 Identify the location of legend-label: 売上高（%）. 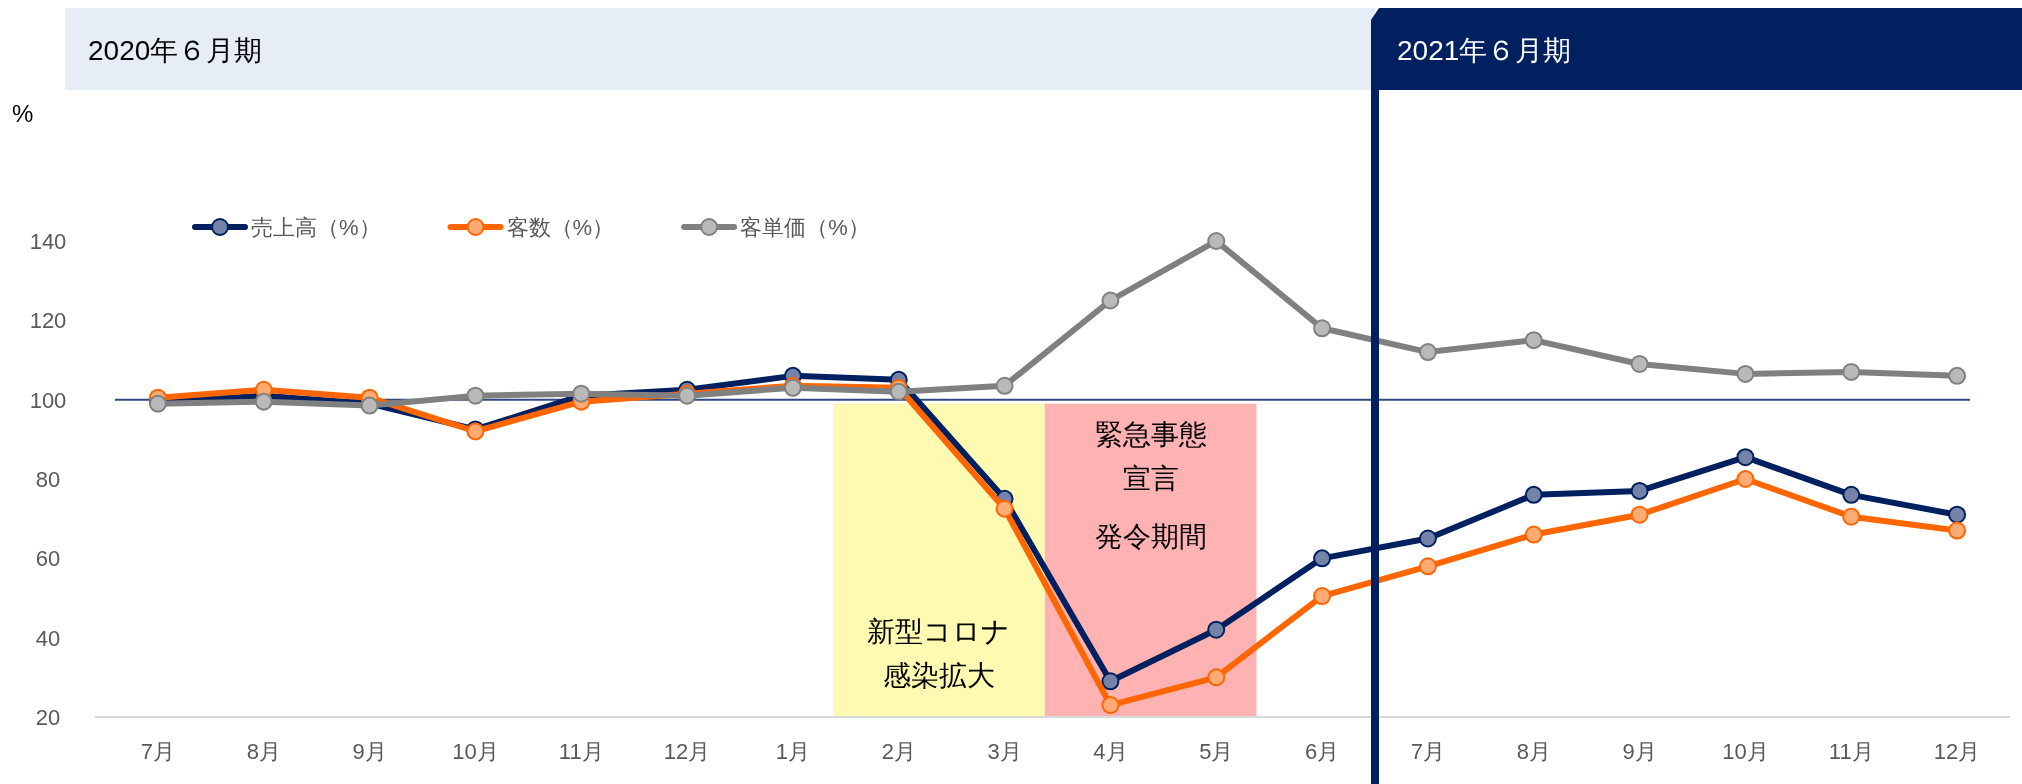
(316, 227).